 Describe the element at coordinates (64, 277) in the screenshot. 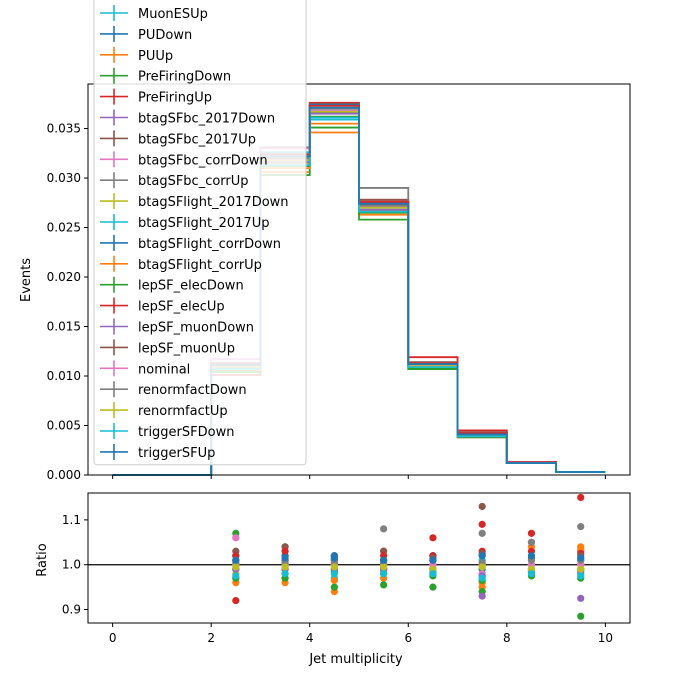

I see `events-ytick-label: 0.020` at that location.